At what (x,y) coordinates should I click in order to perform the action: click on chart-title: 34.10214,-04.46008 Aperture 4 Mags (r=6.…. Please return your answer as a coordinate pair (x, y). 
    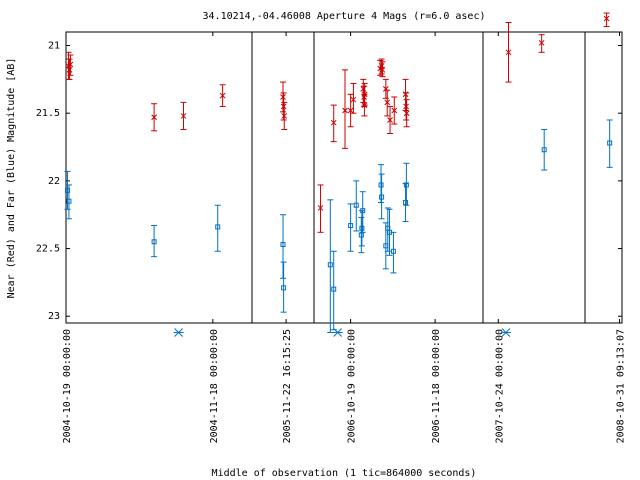
    Looking at the image, I should click on (344, 16).